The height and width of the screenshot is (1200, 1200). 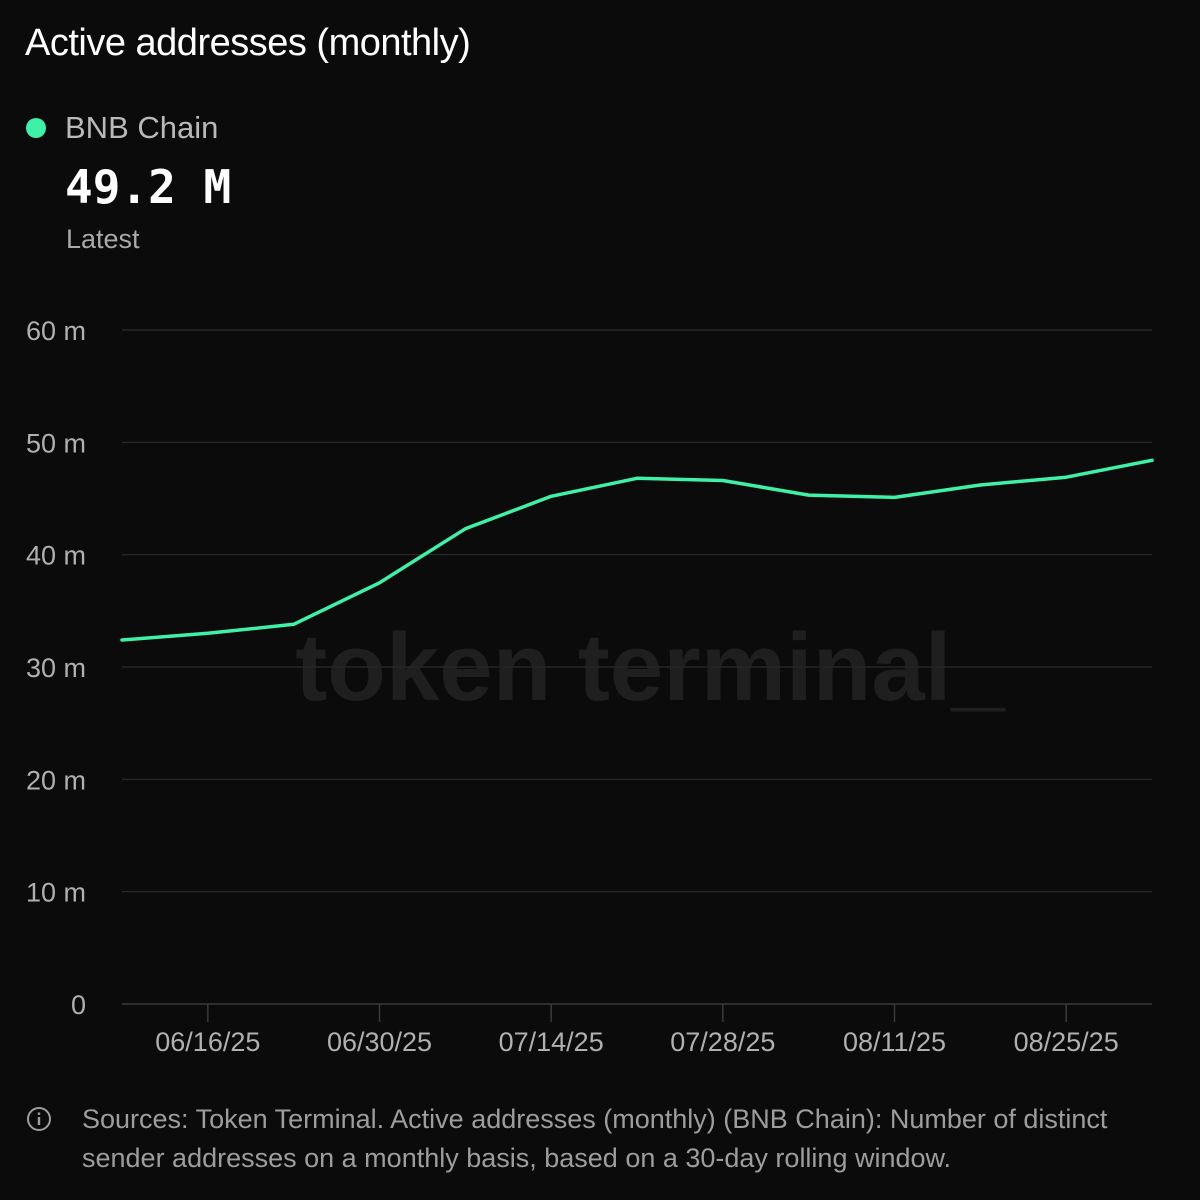 I want to click on series-layer, so click(x=637, y=550).